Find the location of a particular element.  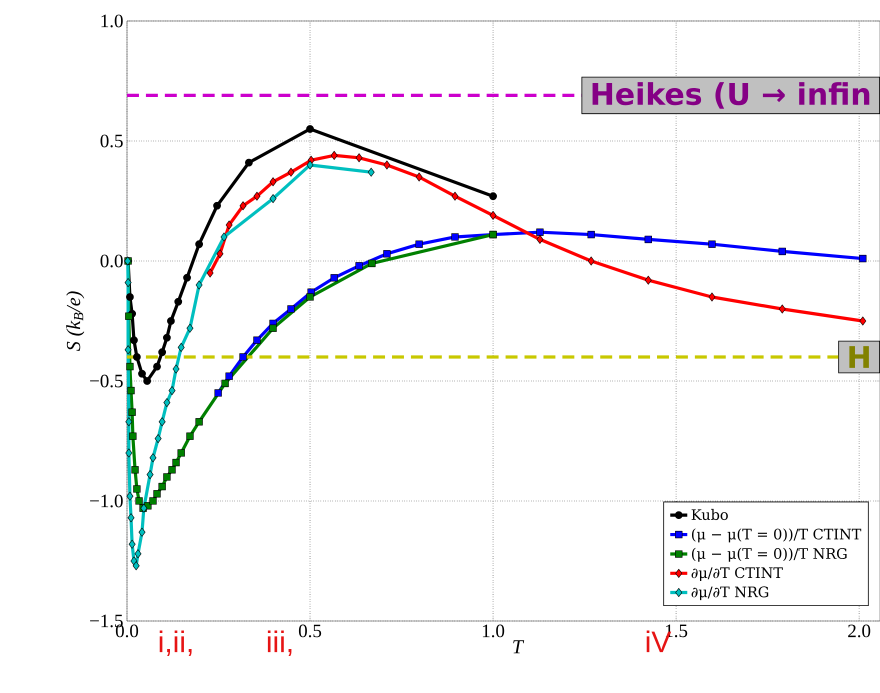

y-tick-label: −0.5 is located at coordinates (106, 381).